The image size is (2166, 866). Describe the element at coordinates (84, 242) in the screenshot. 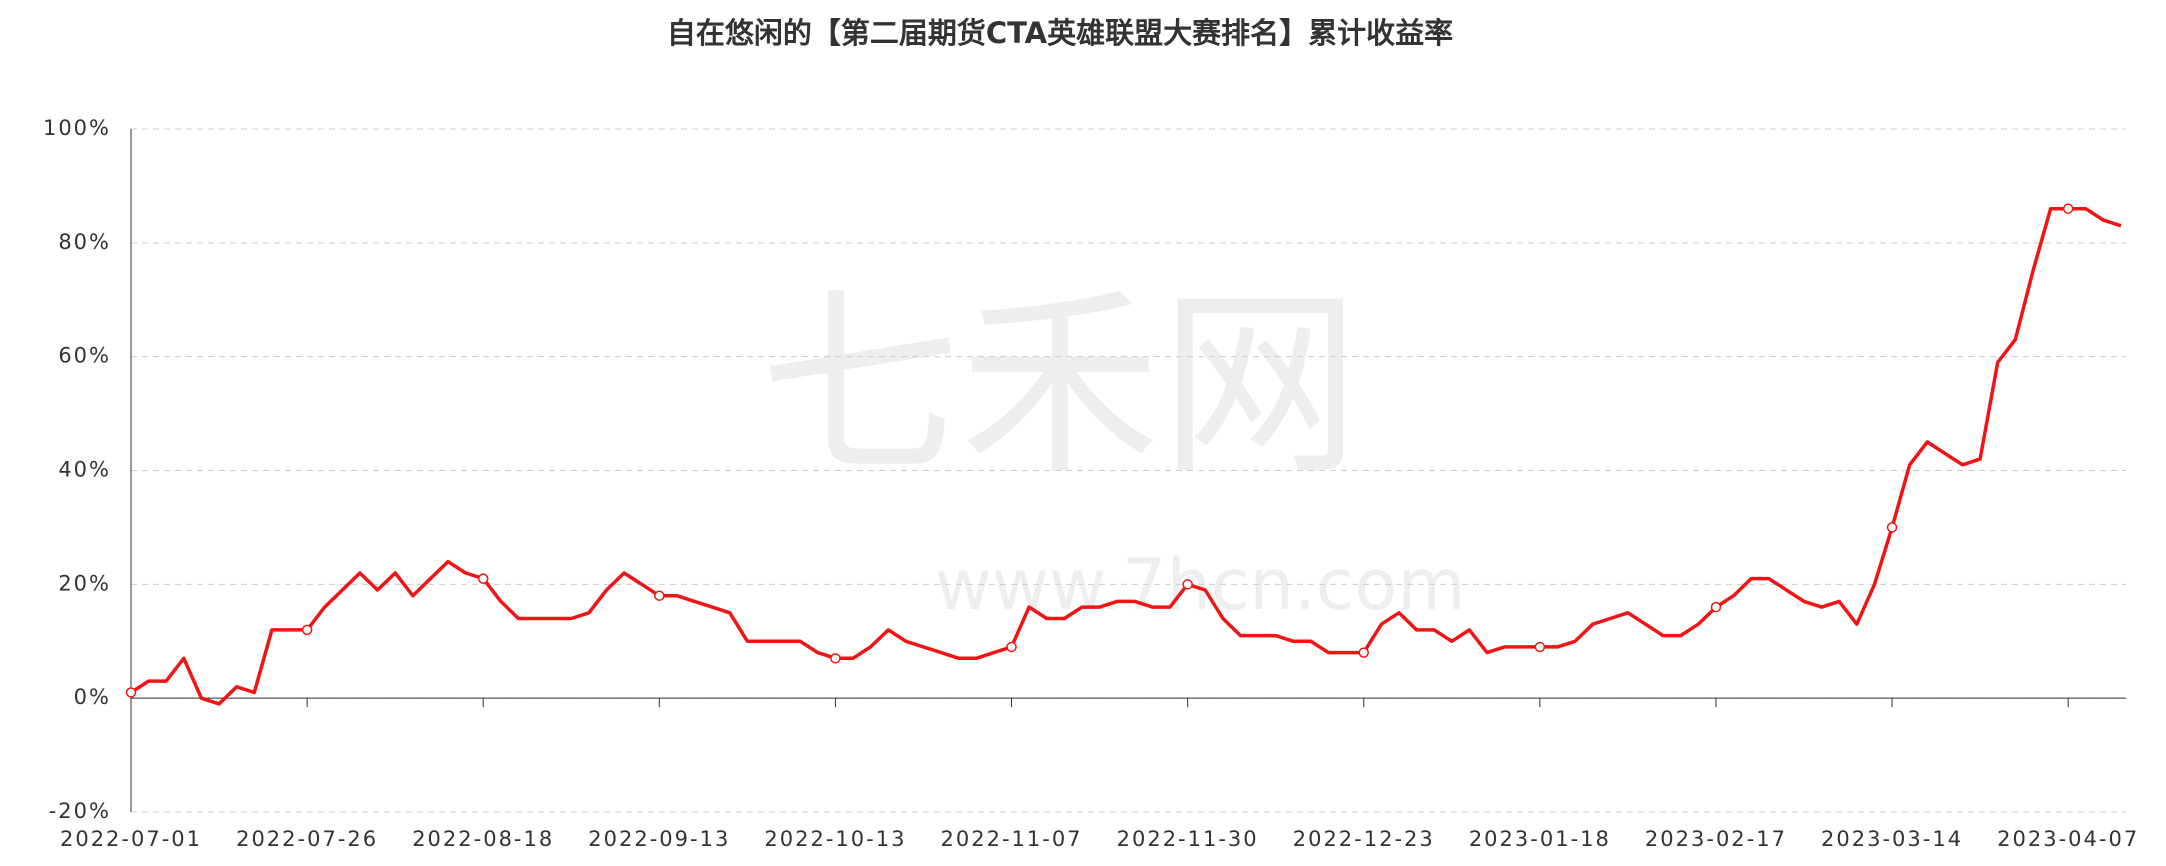

I see `y-tick-label: 80%` at that location.